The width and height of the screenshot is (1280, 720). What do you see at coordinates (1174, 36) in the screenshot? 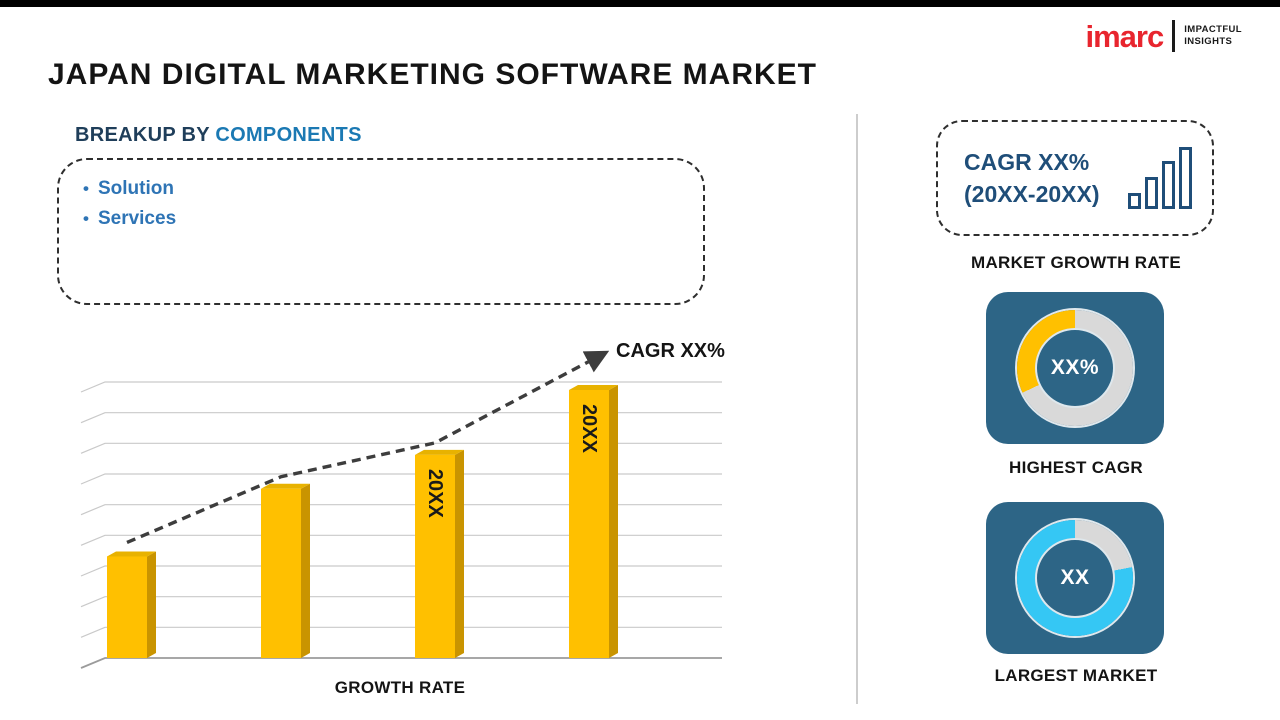
I see `logo-divider` at bounding box center [1174, 36].